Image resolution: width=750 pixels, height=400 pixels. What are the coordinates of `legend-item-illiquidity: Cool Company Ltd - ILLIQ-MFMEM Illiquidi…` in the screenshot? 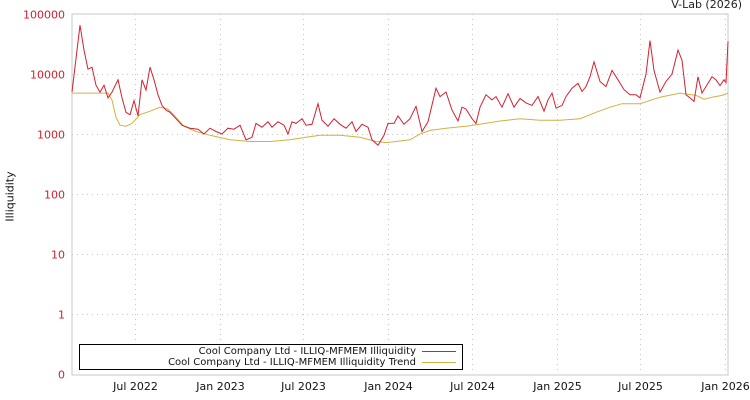 It's located at (327, 351).